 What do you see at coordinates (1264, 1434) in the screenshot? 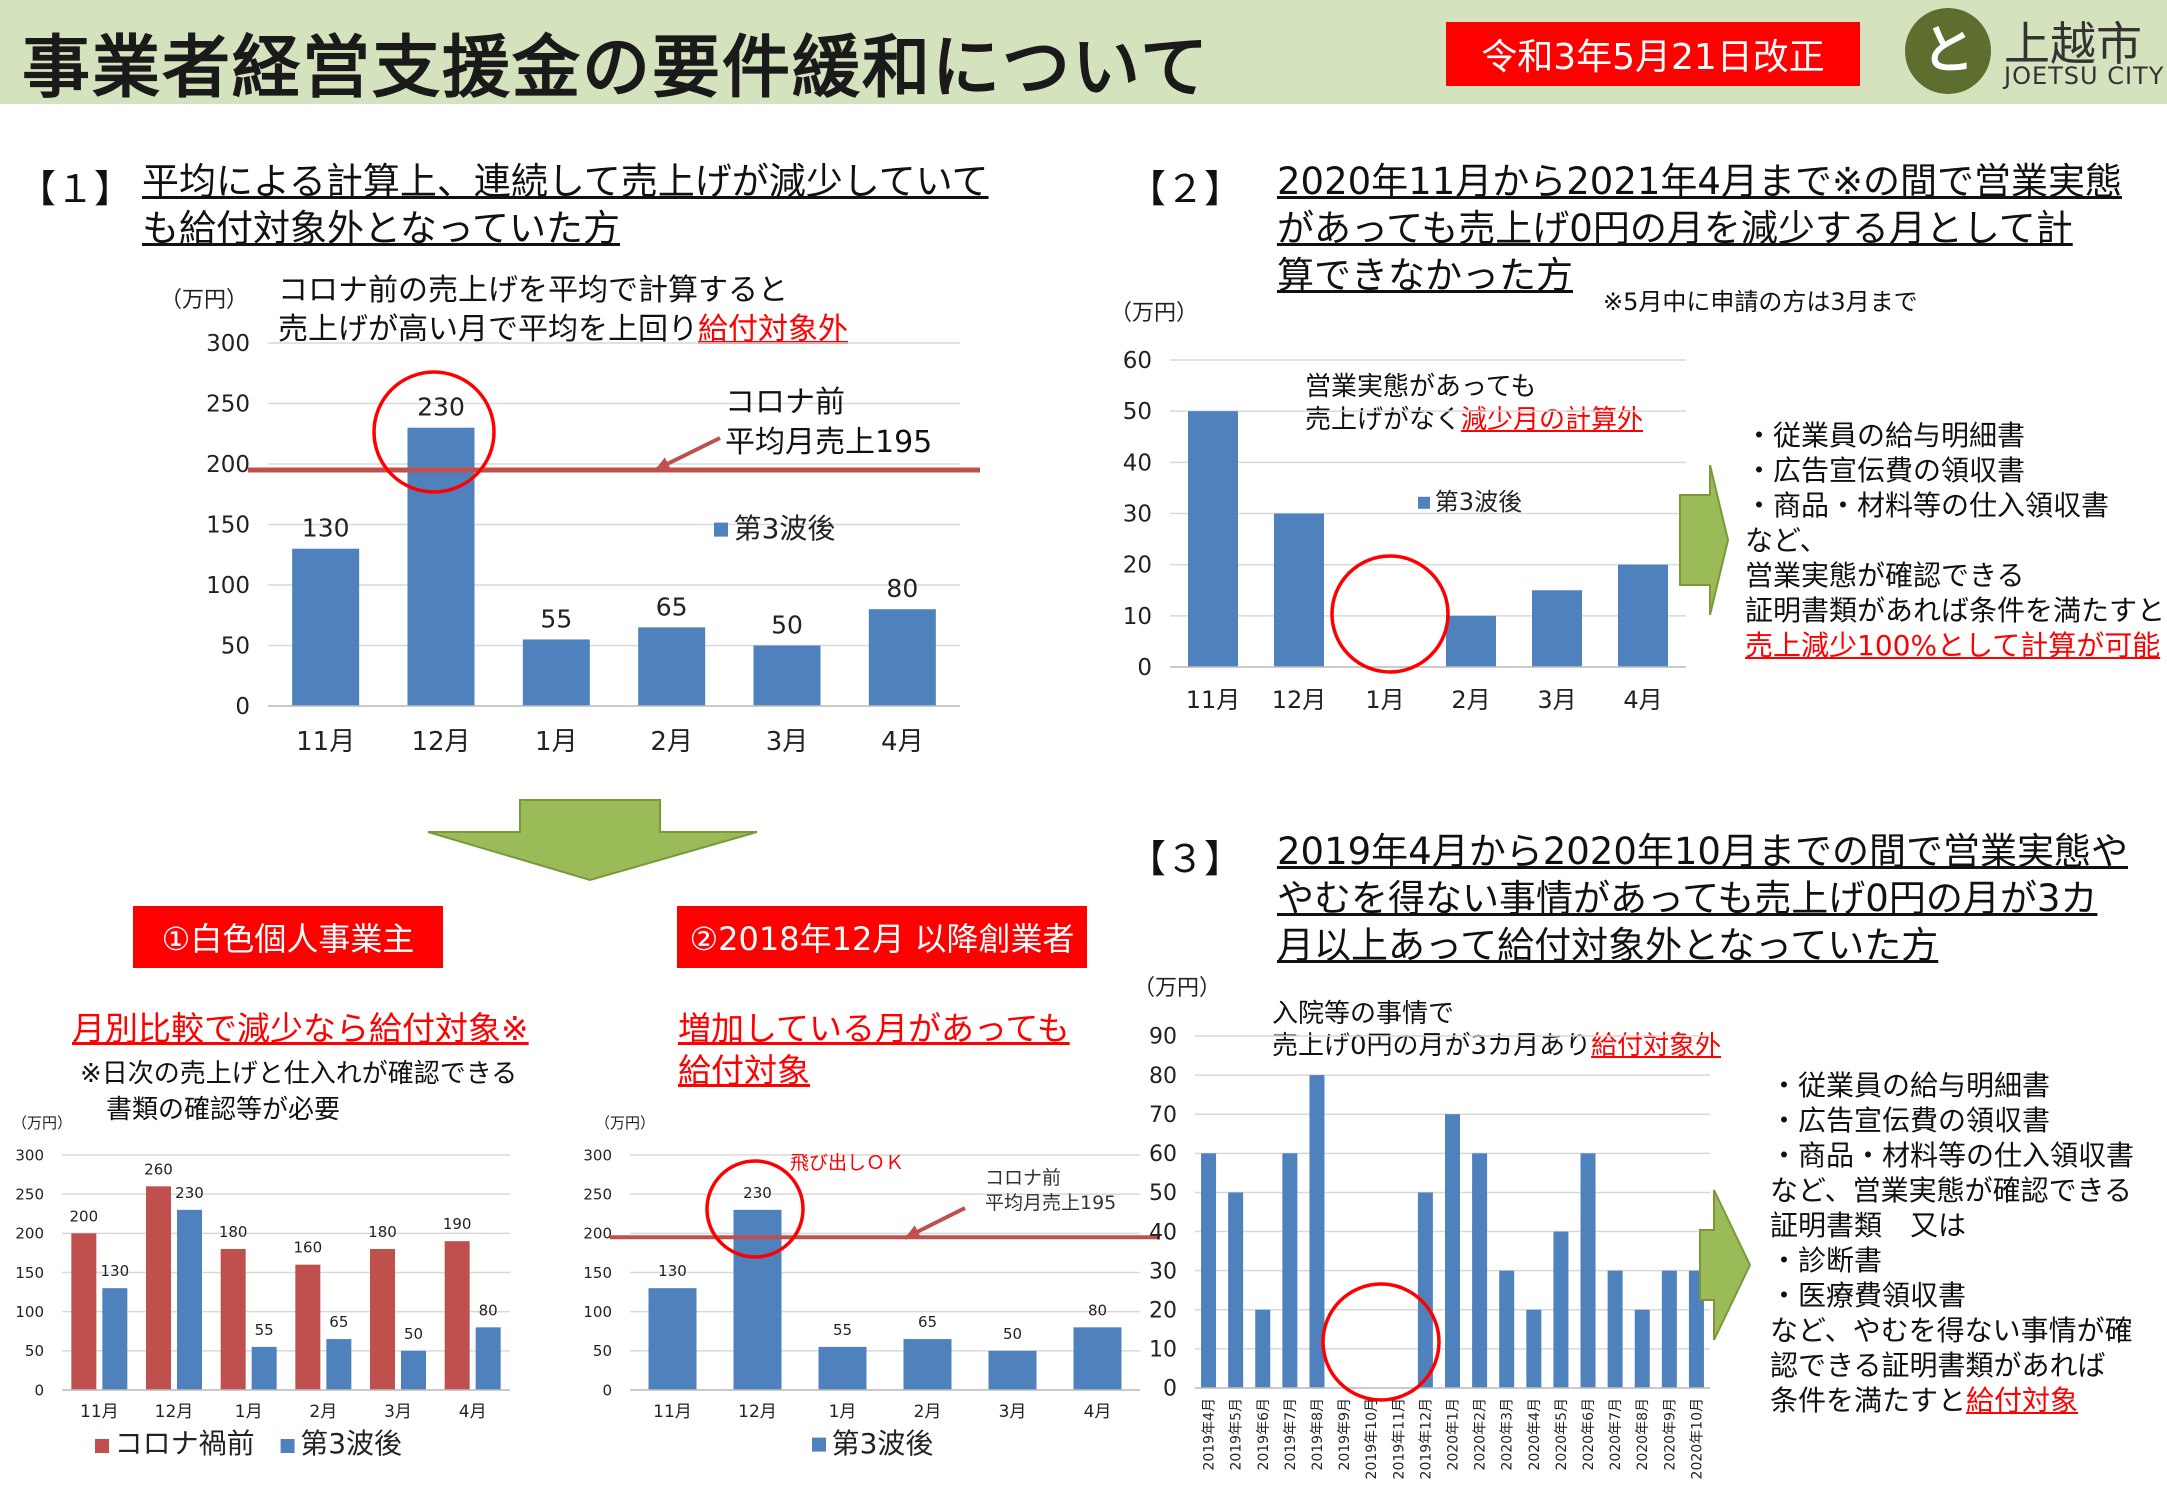
I see `x-tick-label: 2019年6月` at bounding box center [1264, 1434].